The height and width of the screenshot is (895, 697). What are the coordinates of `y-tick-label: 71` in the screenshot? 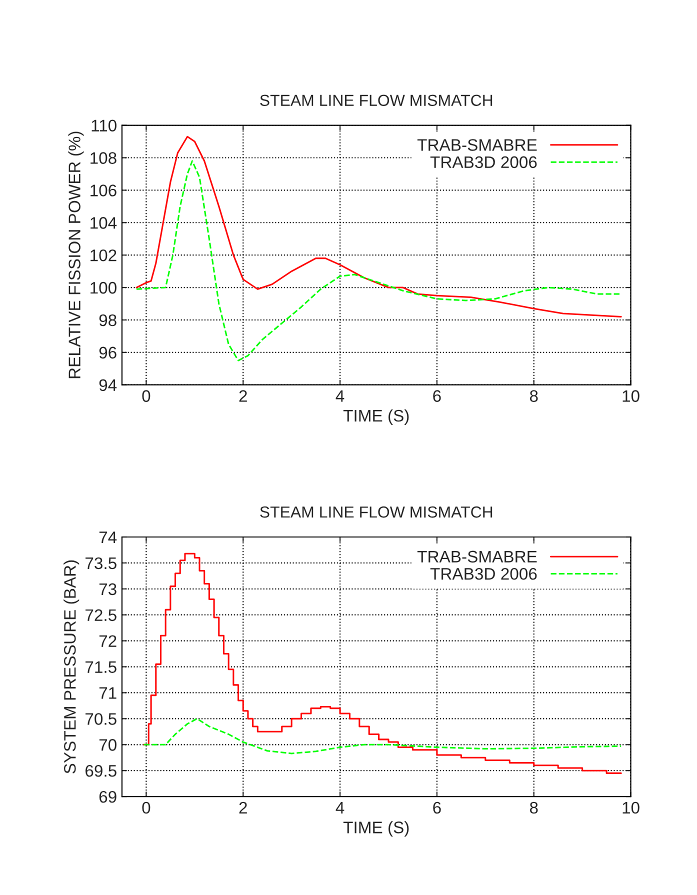 It's located at (107, 693).